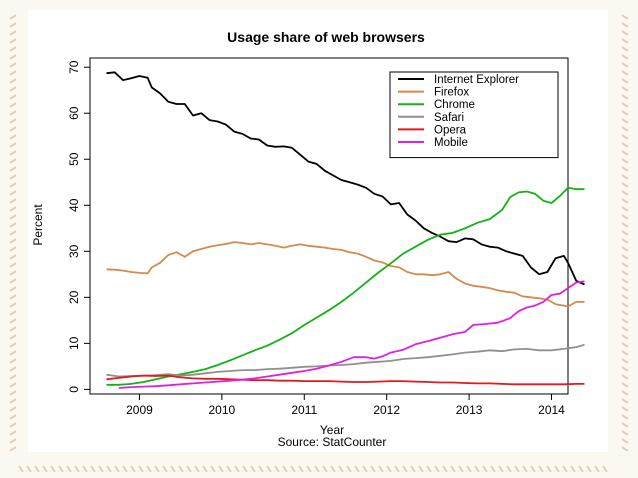  Describe the element at coordinates (74, 205) in the screenshot. I see `y-tick-label: 40` at that location.